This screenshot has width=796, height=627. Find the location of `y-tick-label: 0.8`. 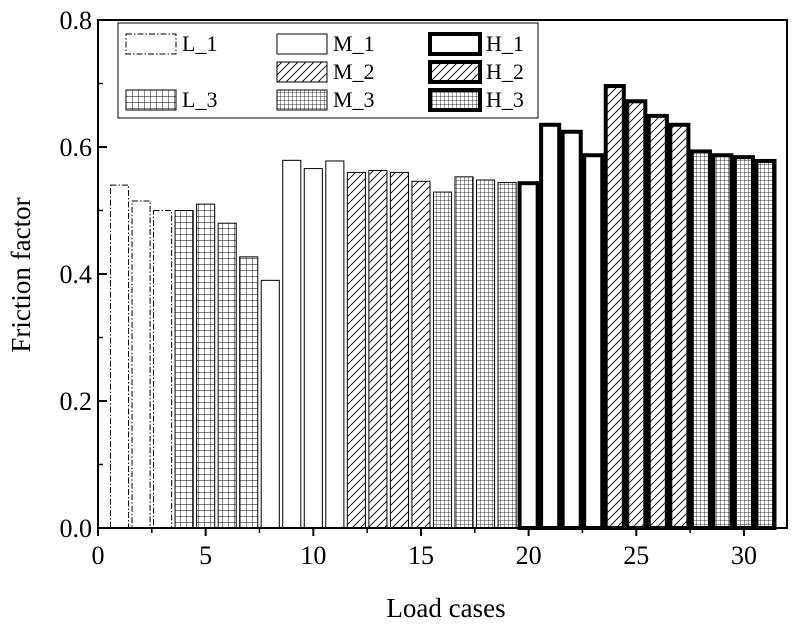

y-tick-label: 0.8 is located at coordinates (76, 20).